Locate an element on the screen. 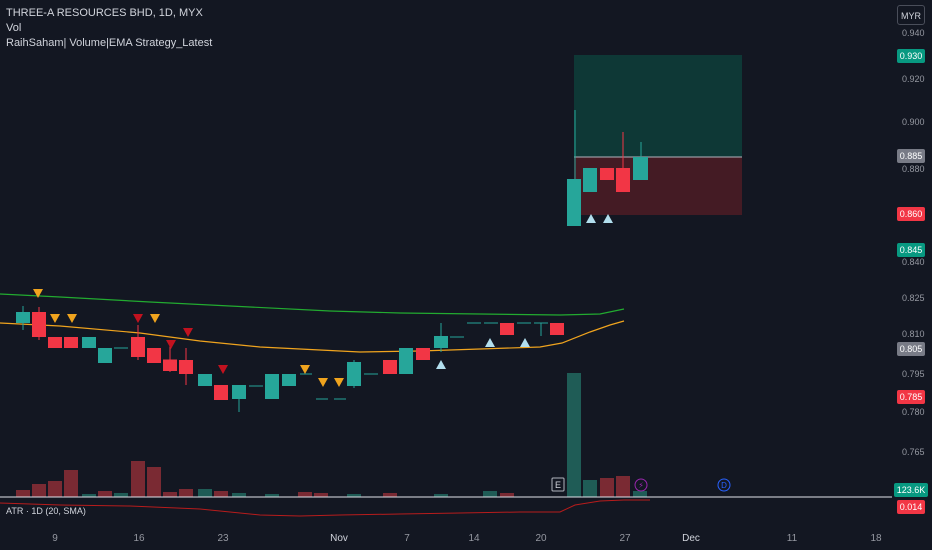 This screenshot has width=932, height=550. price-tick: 0.795 is located at coordinates (913, 374).